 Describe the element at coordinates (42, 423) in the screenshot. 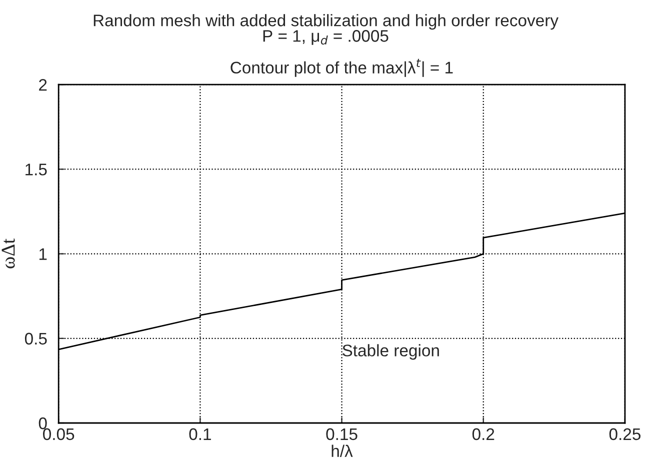

I see `y-tick-label: 0` at that location.